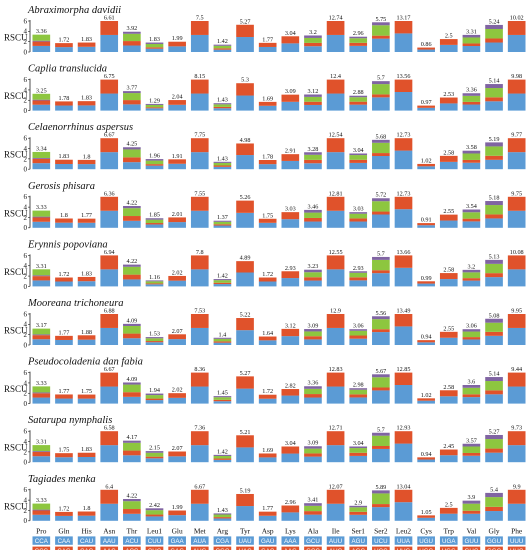 This screenshot has height=550, width=532. Describe the element at coordinates (131, 437) in the screenshot. I see `value-label-7-4: 4.17` at that location.